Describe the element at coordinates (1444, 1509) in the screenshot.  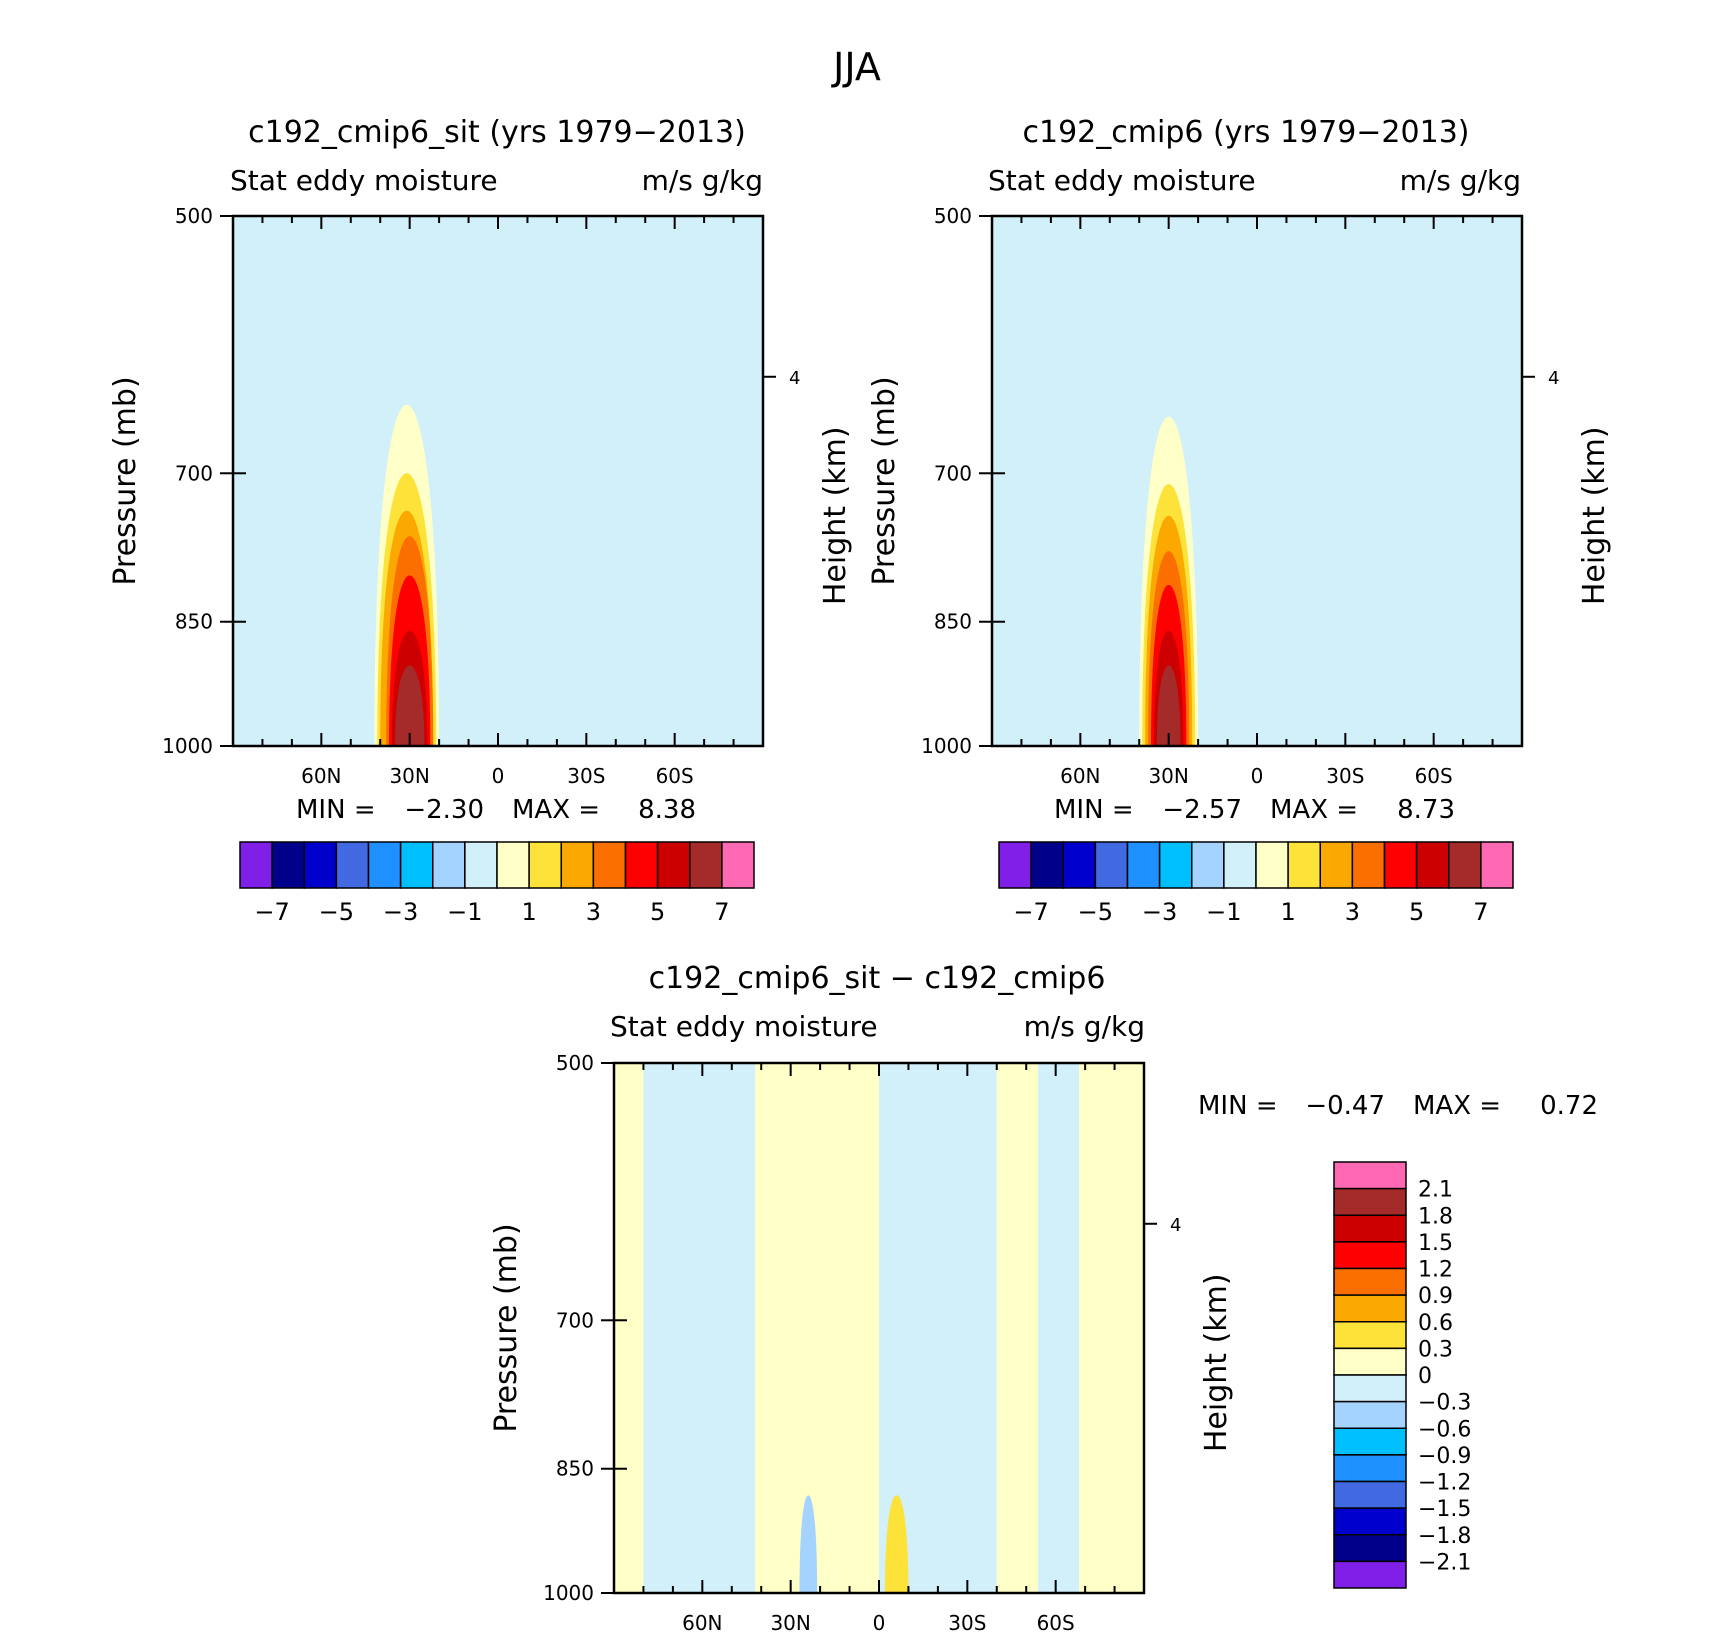
I see `colorbar-label: −1.5` at that location.